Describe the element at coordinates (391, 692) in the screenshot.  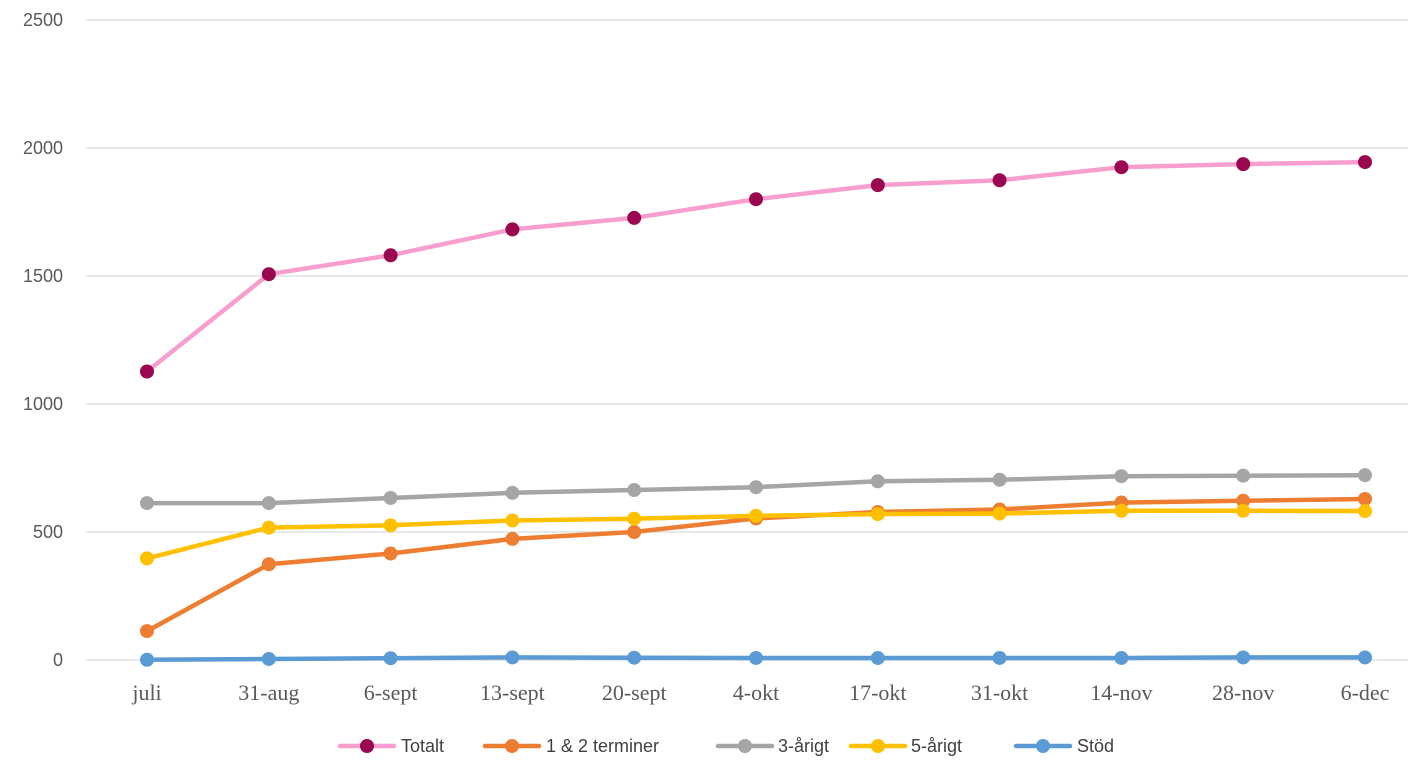
I see `x-tick-label: 6-sept` at that location.